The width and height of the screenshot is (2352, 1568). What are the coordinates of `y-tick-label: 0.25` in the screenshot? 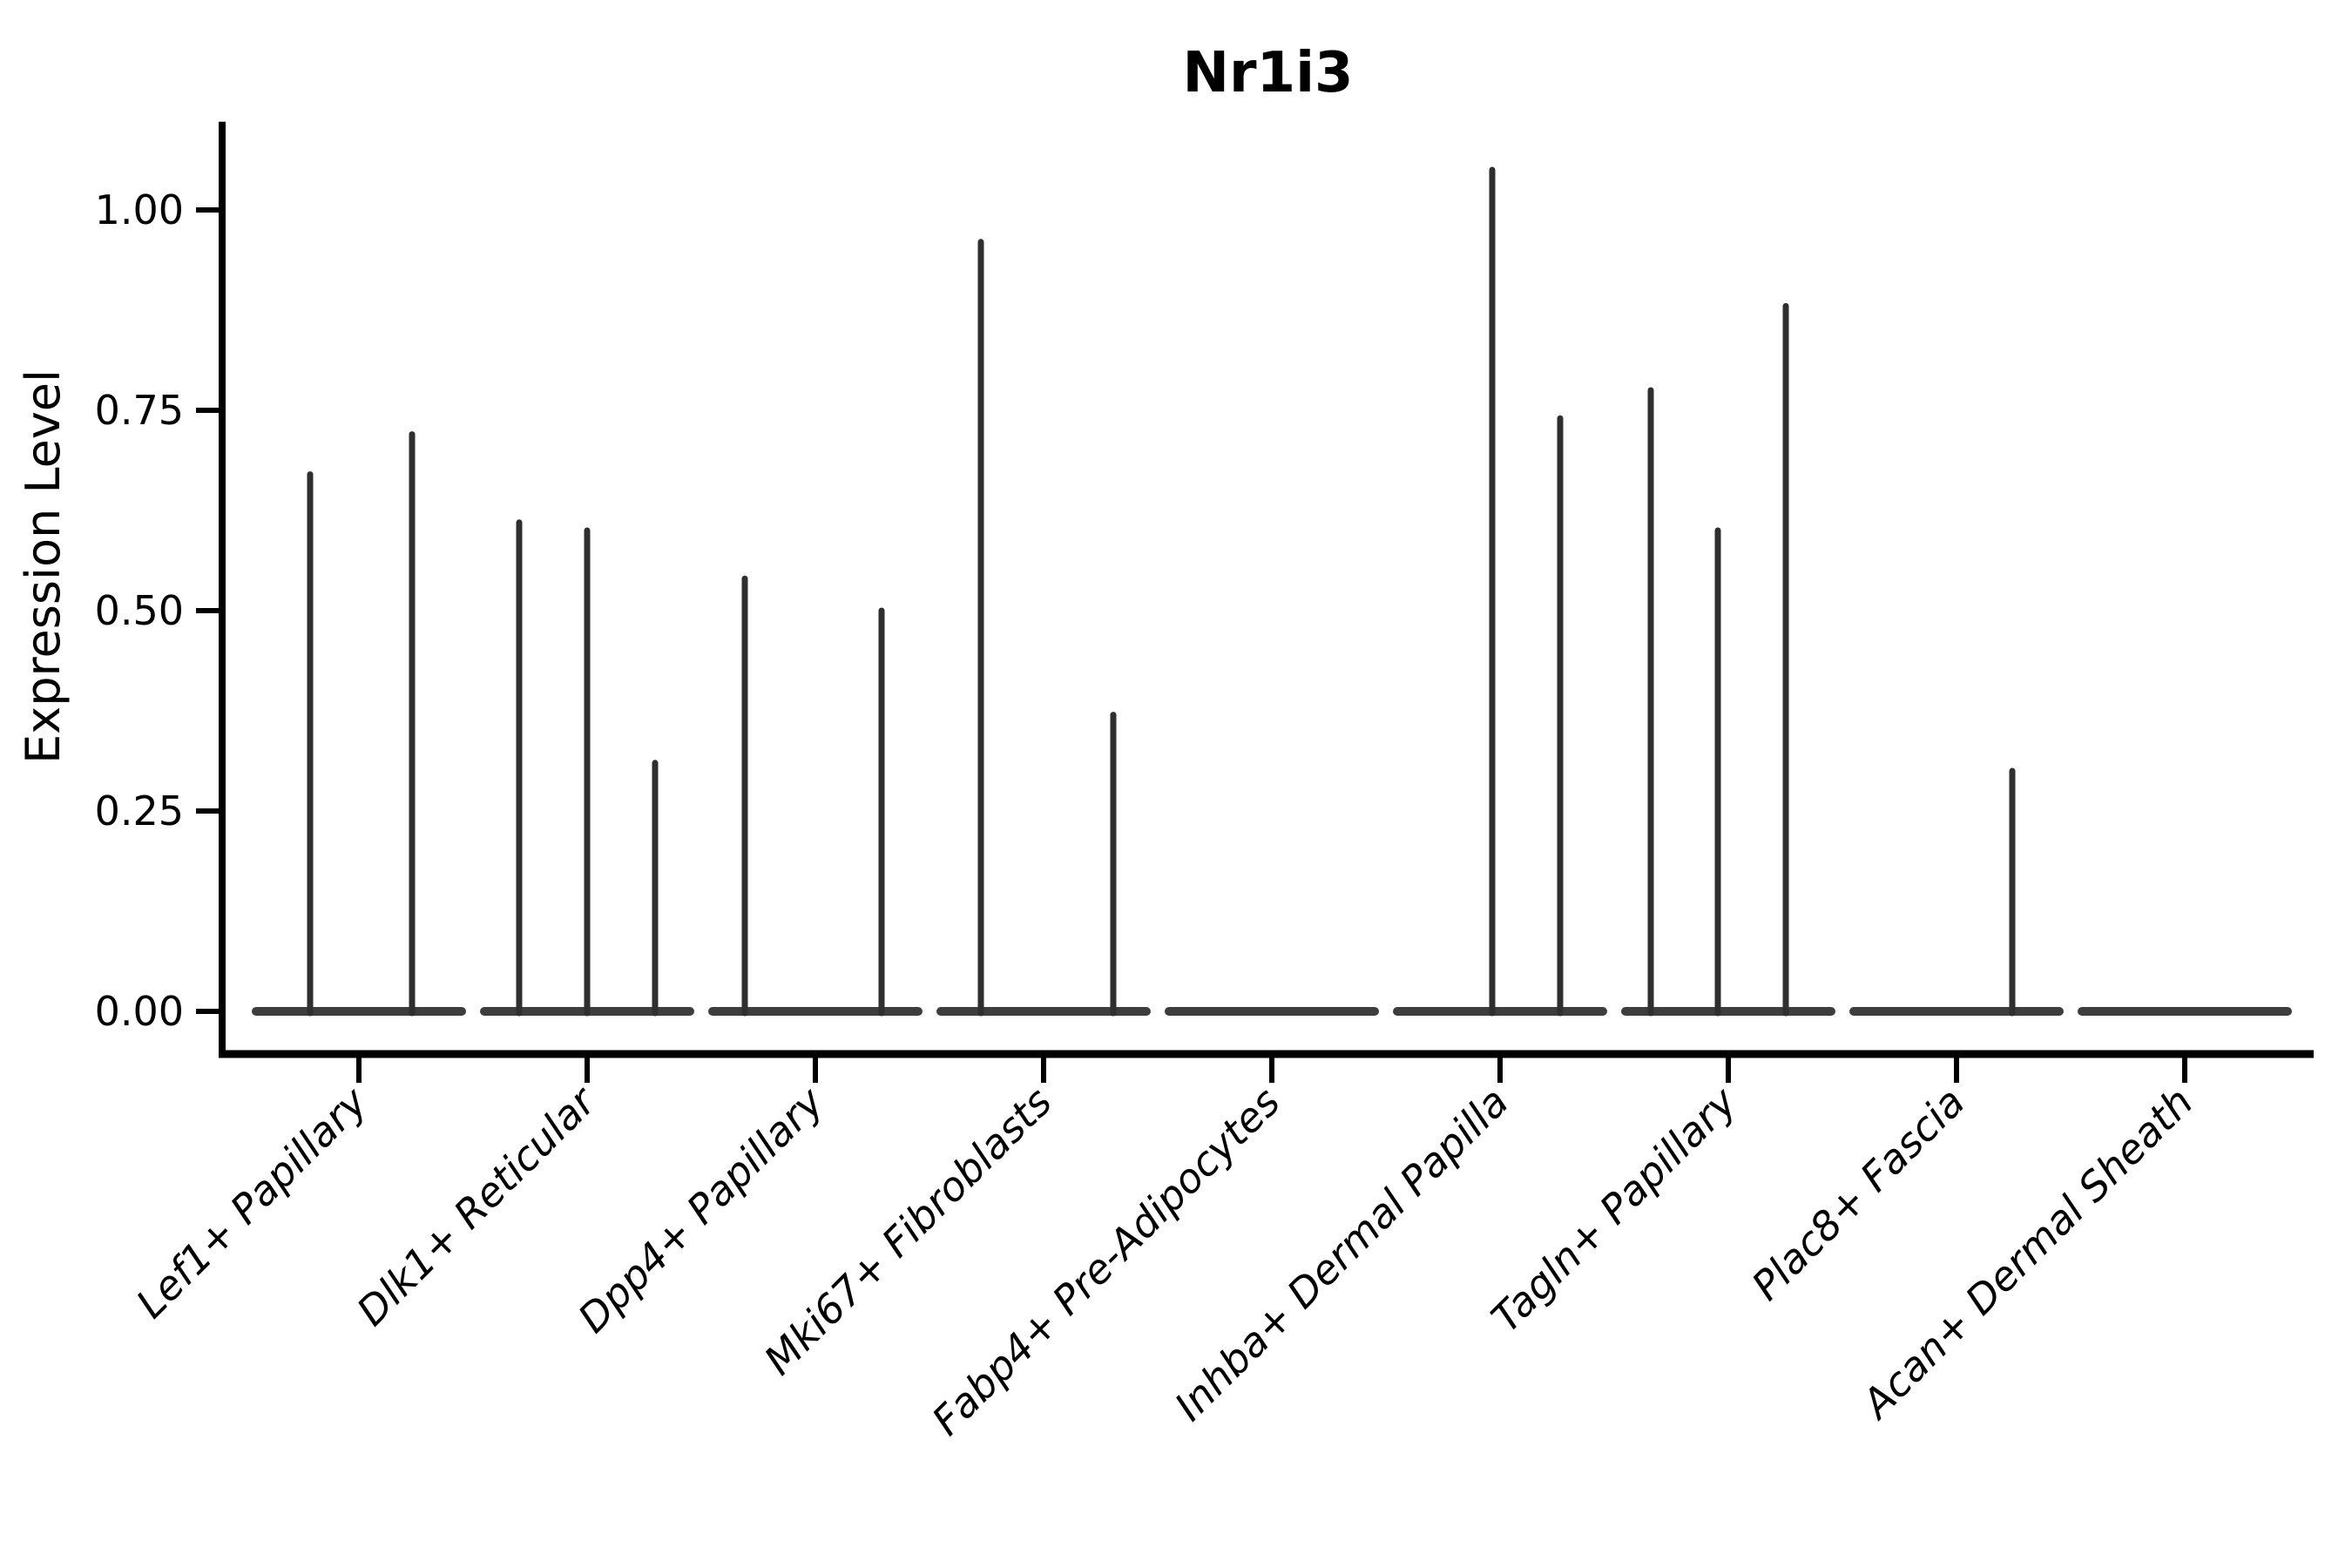 It's located at (139, 811).